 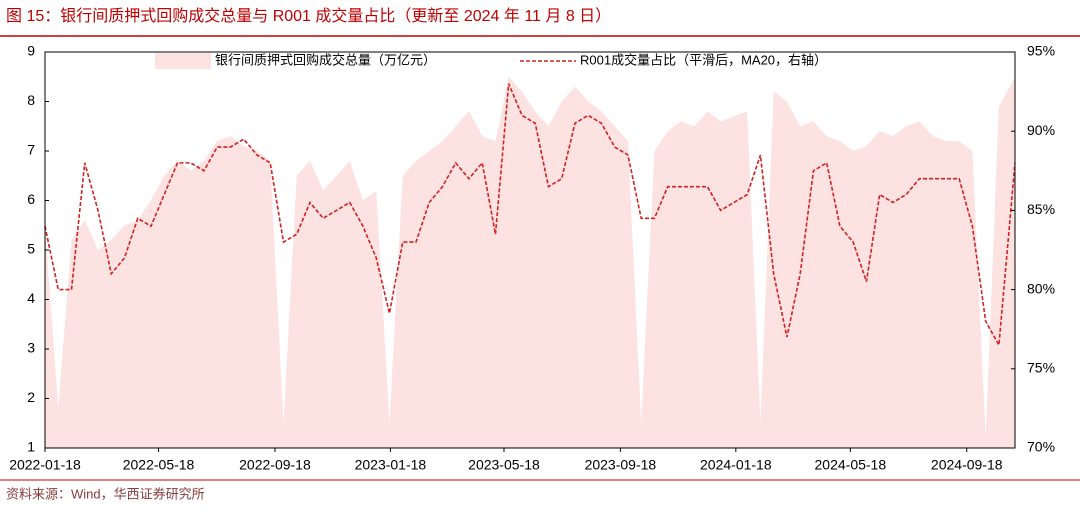 What do you see at coordinates (183, 61) in the screenshot?
I see `legend-swatch` at bounding box center [183, 61].